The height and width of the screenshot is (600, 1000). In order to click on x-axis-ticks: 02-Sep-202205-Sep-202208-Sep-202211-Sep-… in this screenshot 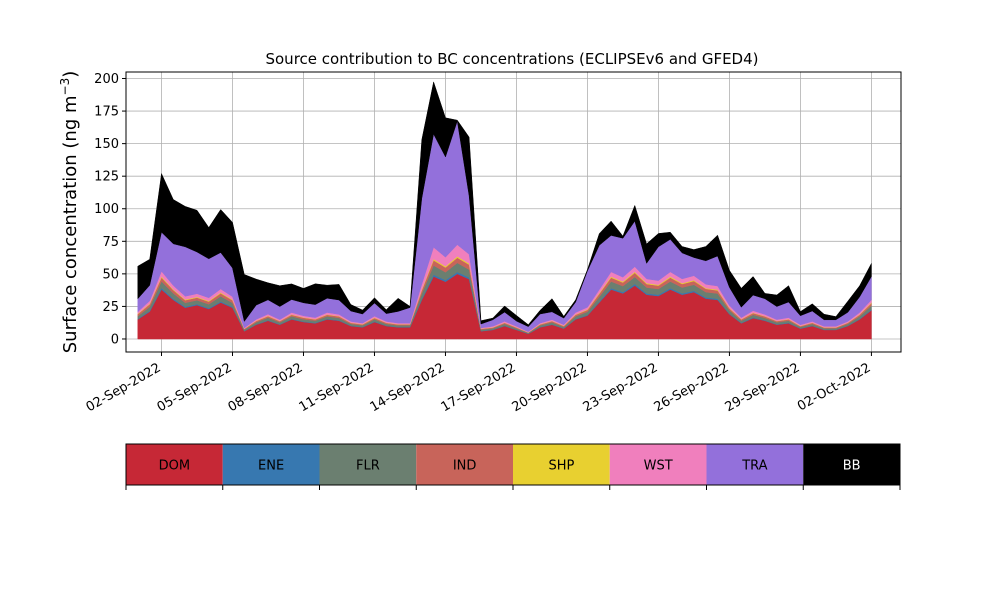, I will do `click(478, 383)`.